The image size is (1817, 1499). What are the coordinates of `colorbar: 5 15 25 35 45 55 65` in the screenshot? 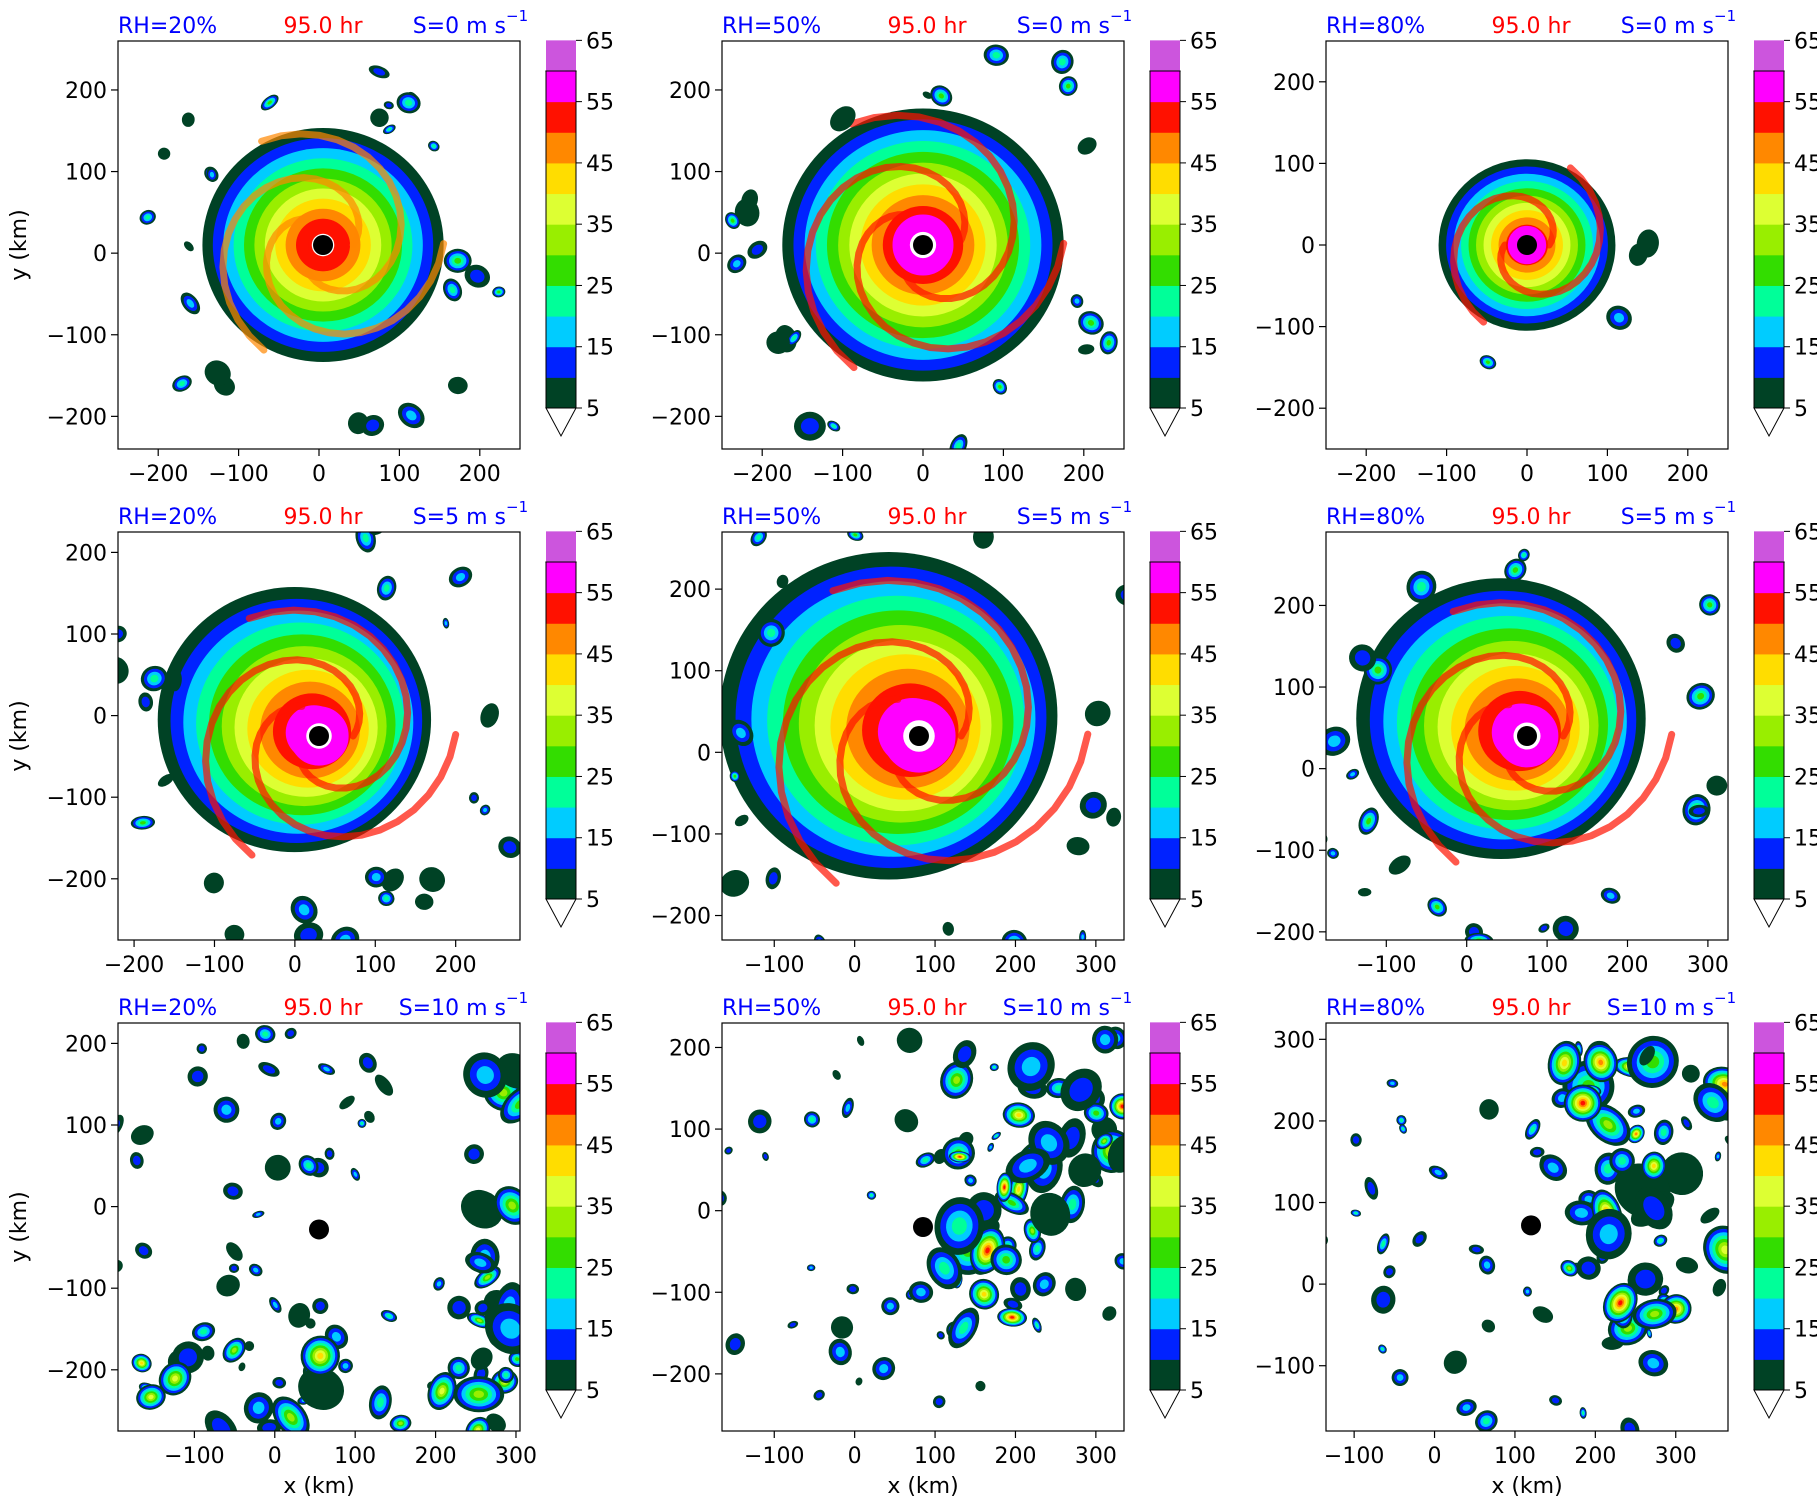 It's located at (579, 724).